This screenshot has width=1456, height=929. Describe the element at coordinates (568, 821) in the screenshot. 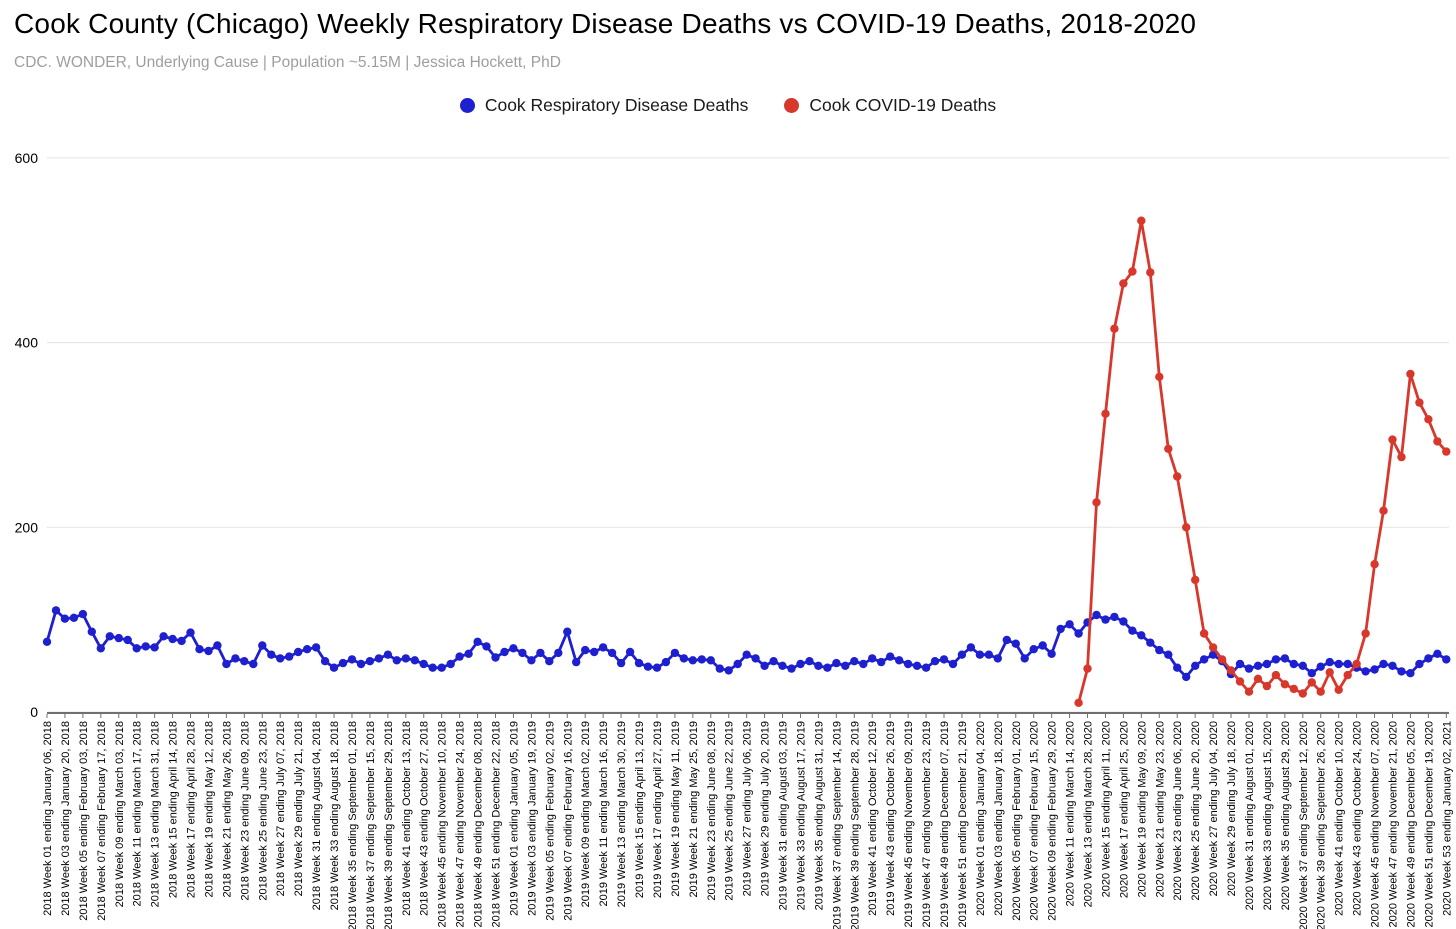

I see `x-axis-label: 2019 Week 07 ending February 16, 2019` at that location.